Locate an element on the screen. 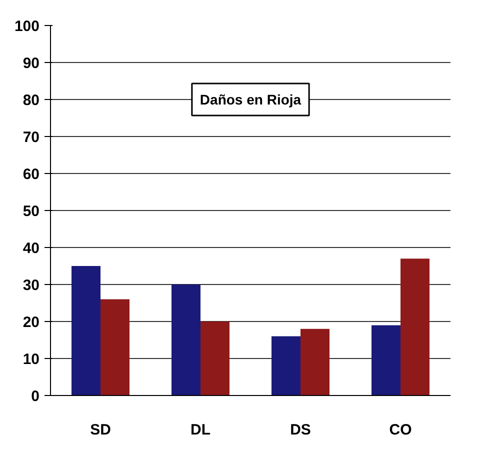 The image size is (478, 464). x-tick-label: SD is located at coordinates (101, 430).